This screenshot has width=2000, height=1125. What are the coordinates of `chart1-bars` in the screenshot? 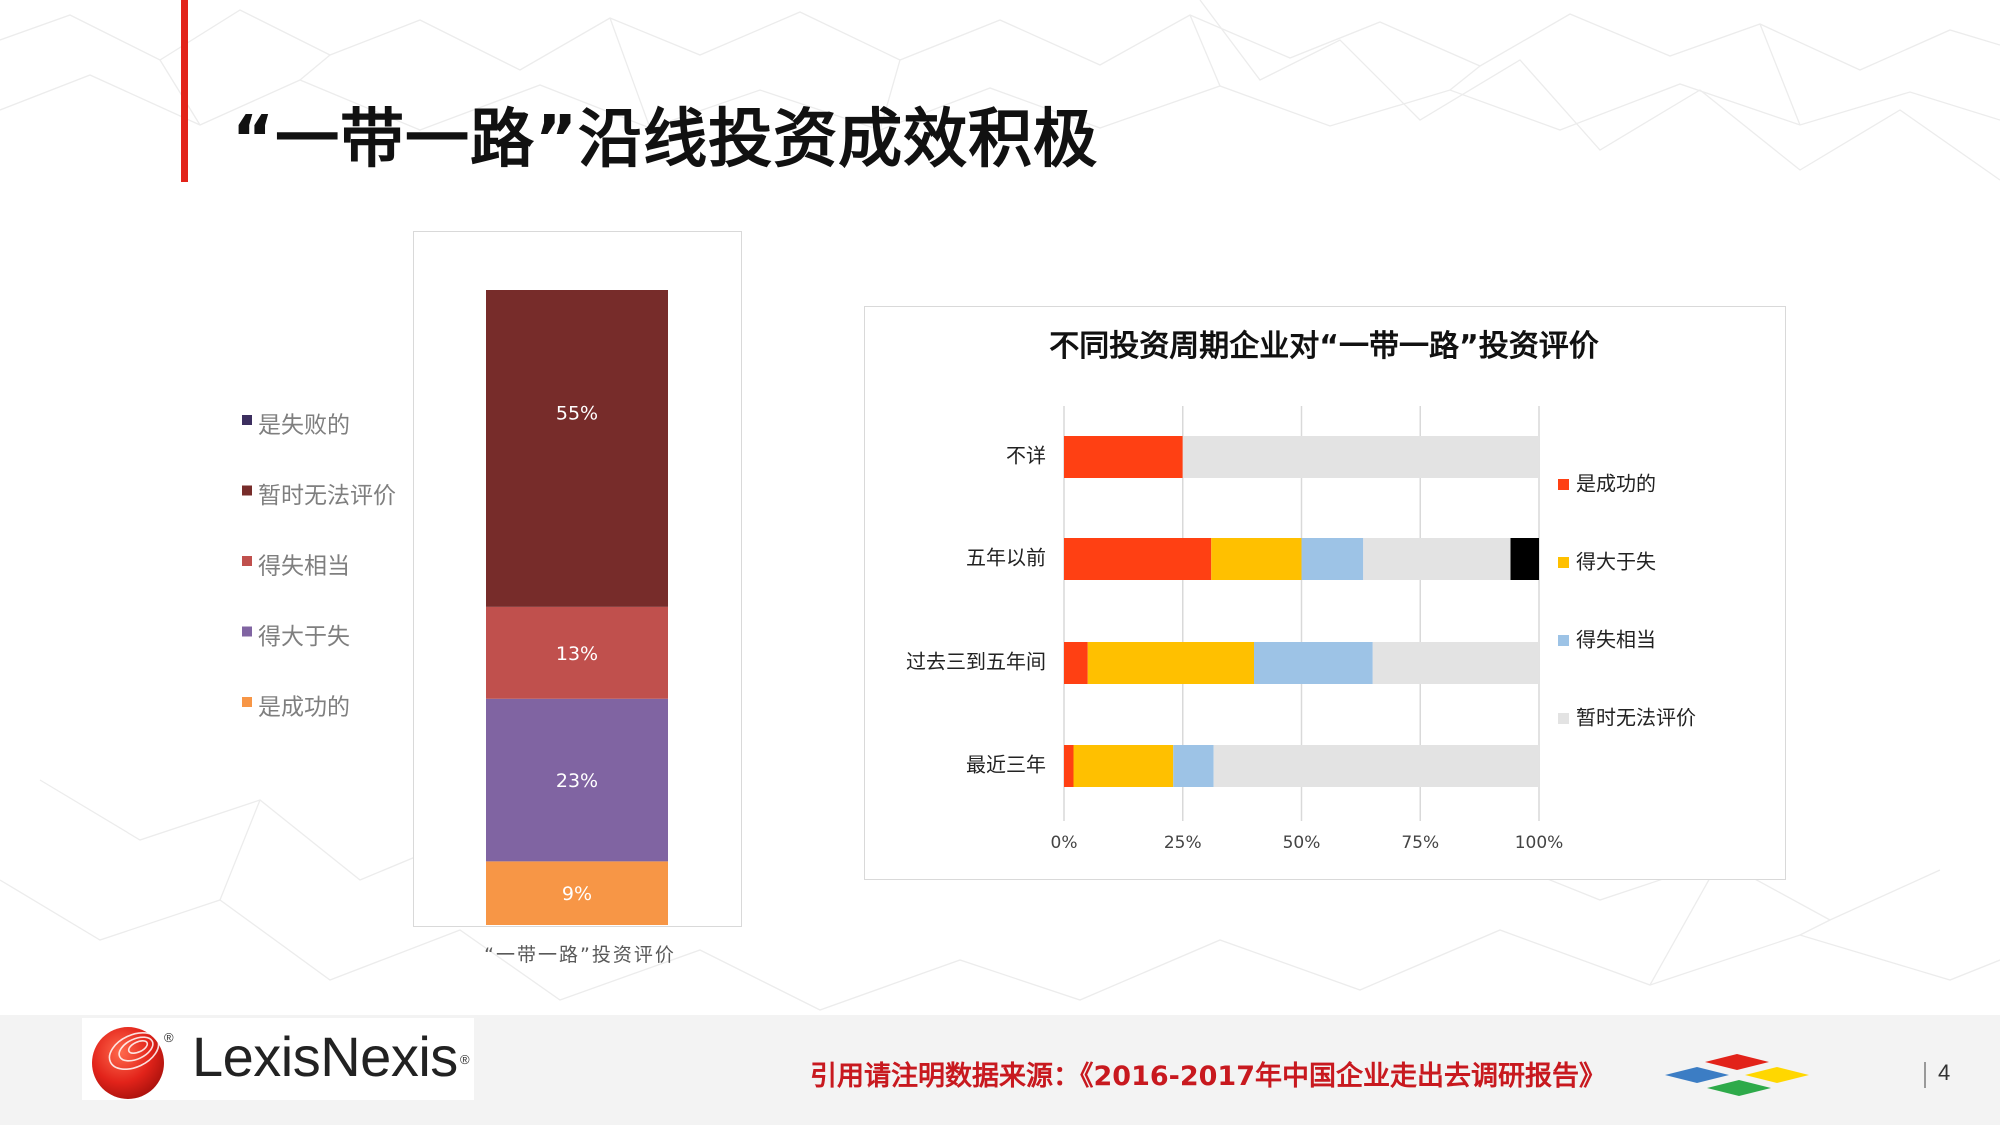 It's located at (577, 607).